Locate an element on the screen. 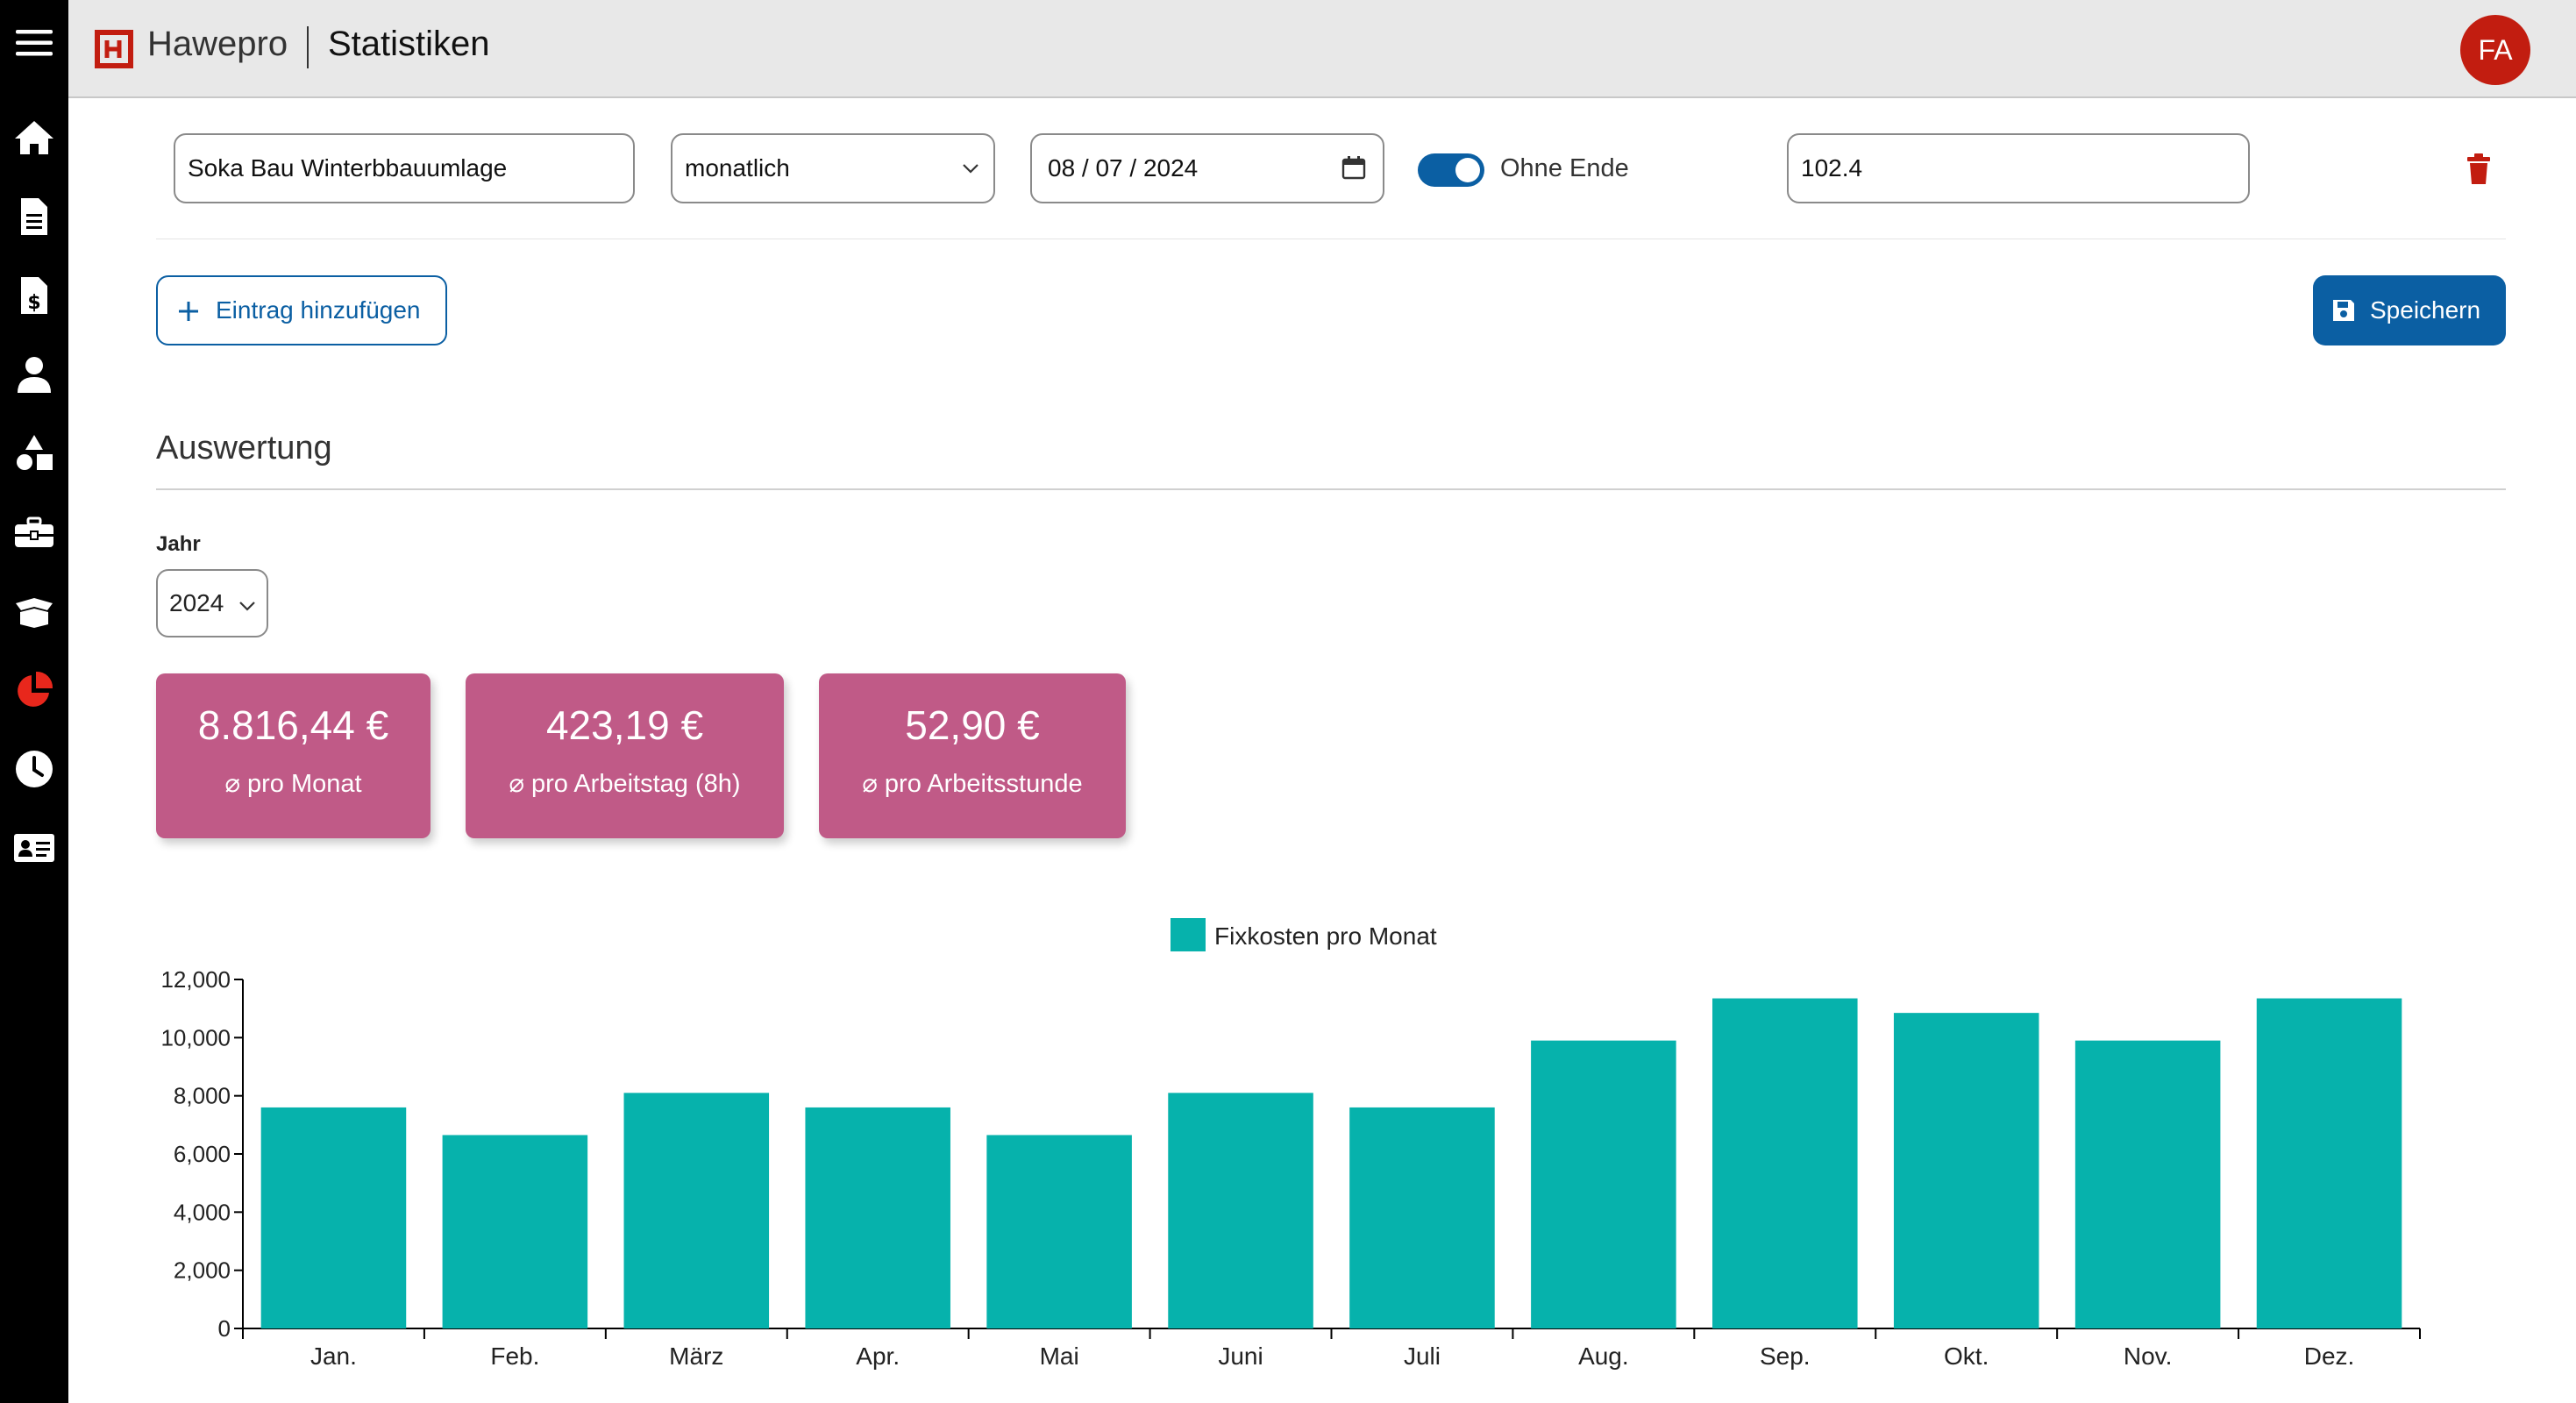  kpi-card-per-hour: 52,90 € ⌀ pro Arbeitsstunde is located at coordinates (972, 755).